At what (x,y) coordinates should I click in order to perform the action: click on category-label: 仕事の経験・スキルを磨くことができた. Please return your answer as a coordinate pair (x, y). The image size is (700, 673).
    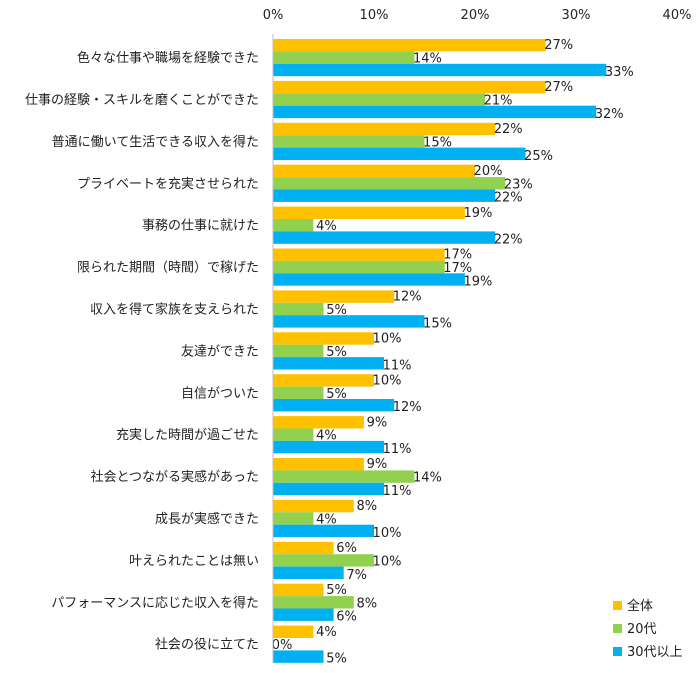
    Looking at the image, I should click on (142, 100).